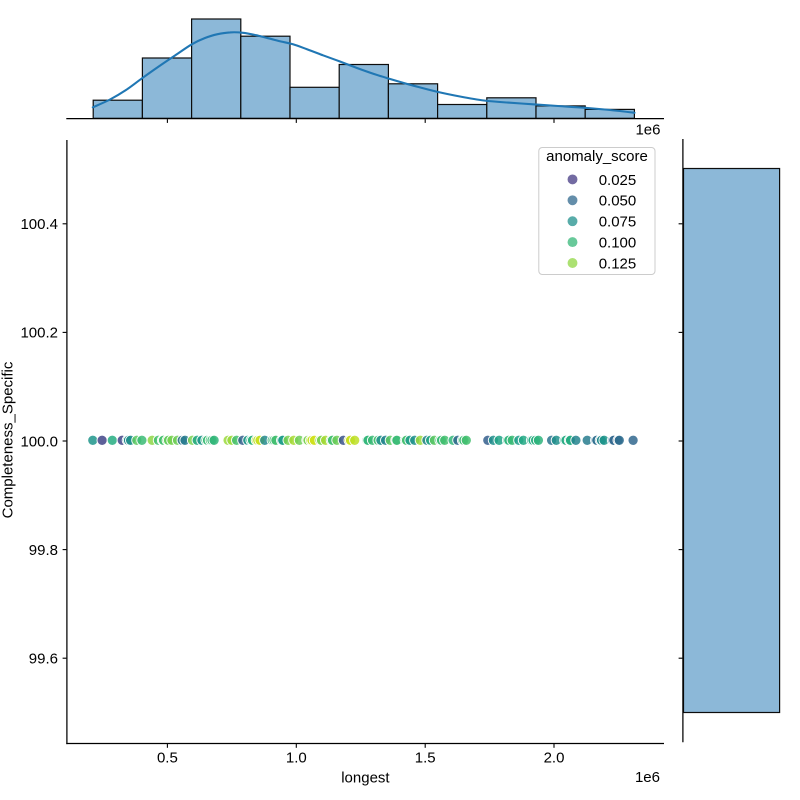 The image size is (800, 800). Describe the element at coordinates (296, 757) in the screenshot. I see `svg-text: 1.0` at that location.